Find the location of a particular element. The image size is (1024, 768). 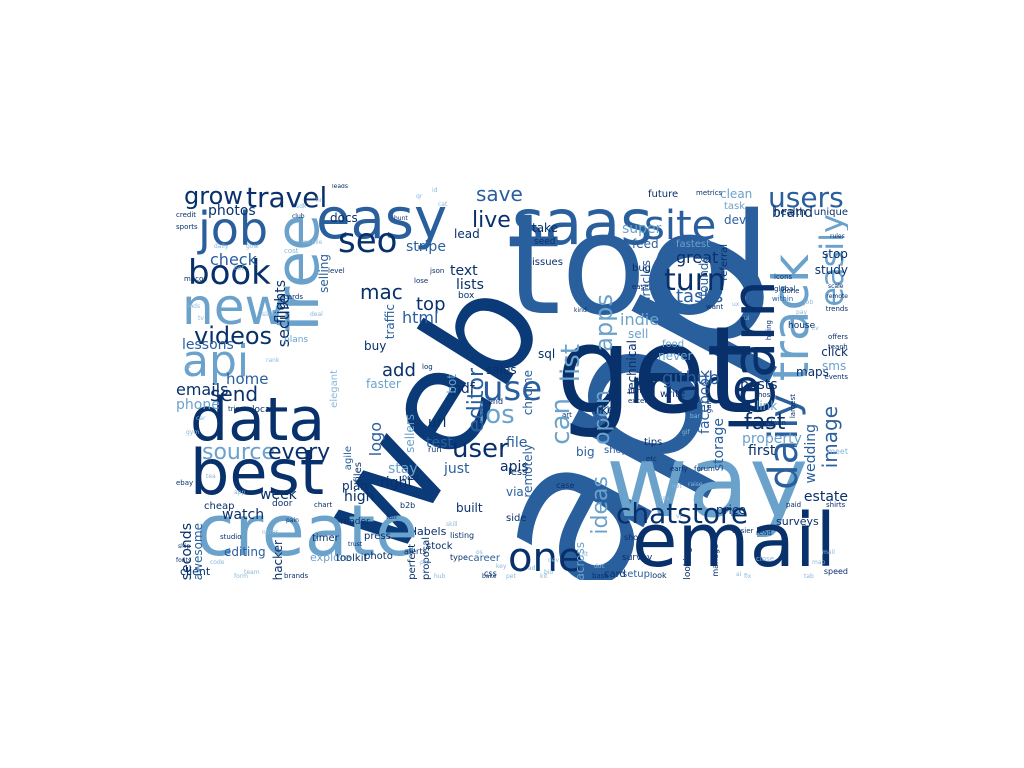

word-ad-270: ad is located at coordinates (532, 568).